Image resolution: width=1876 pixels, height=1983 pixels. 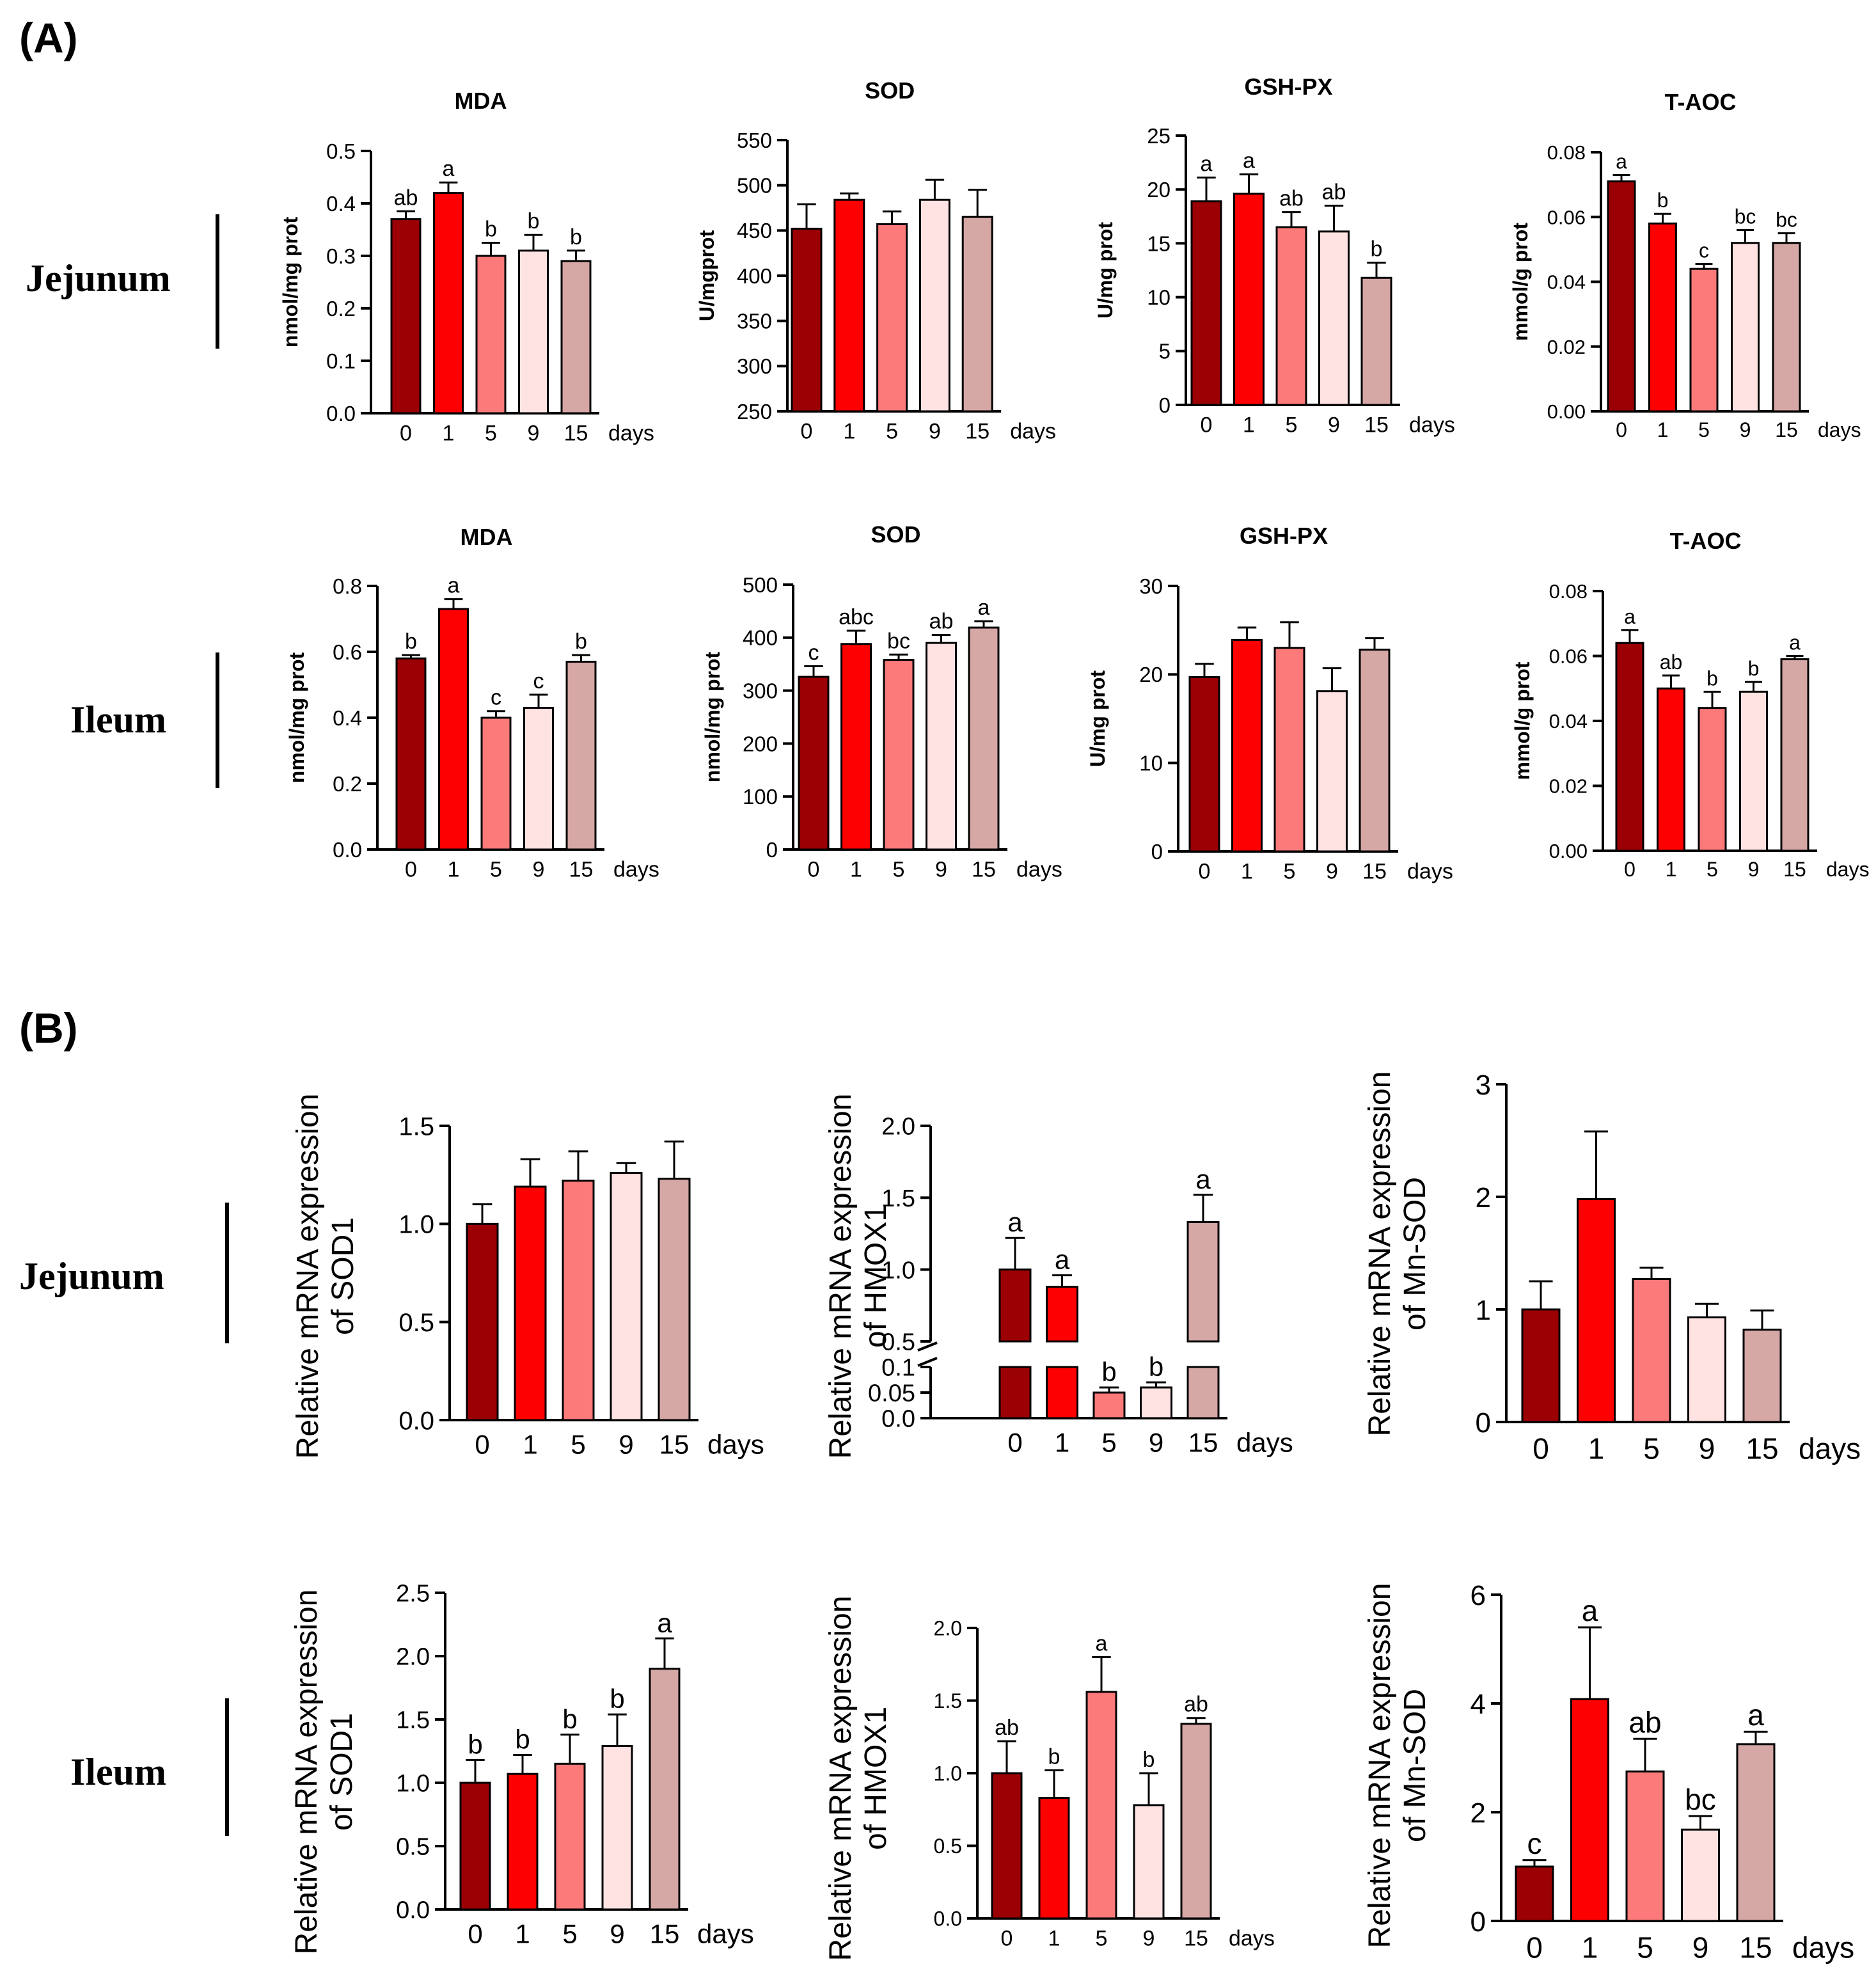 I want to click on y-tick-label: 2.0, so click(x=898, y=1127).